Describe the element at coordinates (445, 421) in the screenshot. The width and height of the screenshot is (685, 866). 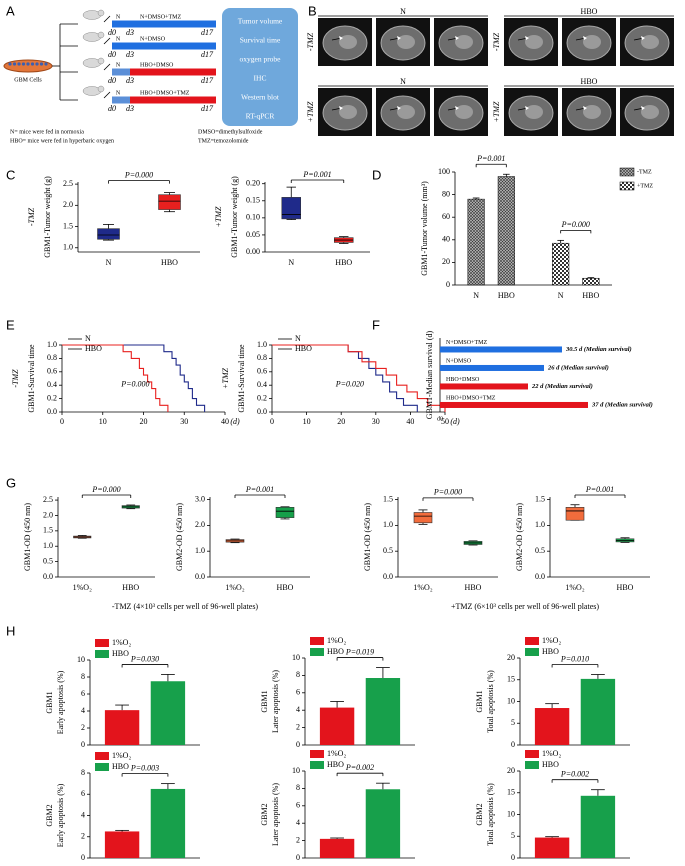
I see `x-tick-label: 50` at that location.